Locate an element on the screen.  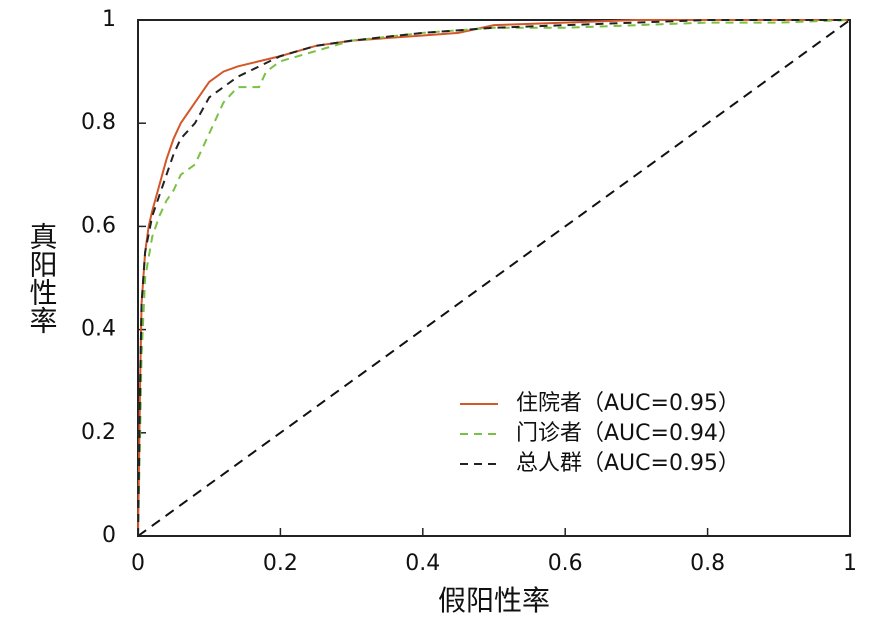
x-tick-label: 0.6 is located at coordinates (565, 563).